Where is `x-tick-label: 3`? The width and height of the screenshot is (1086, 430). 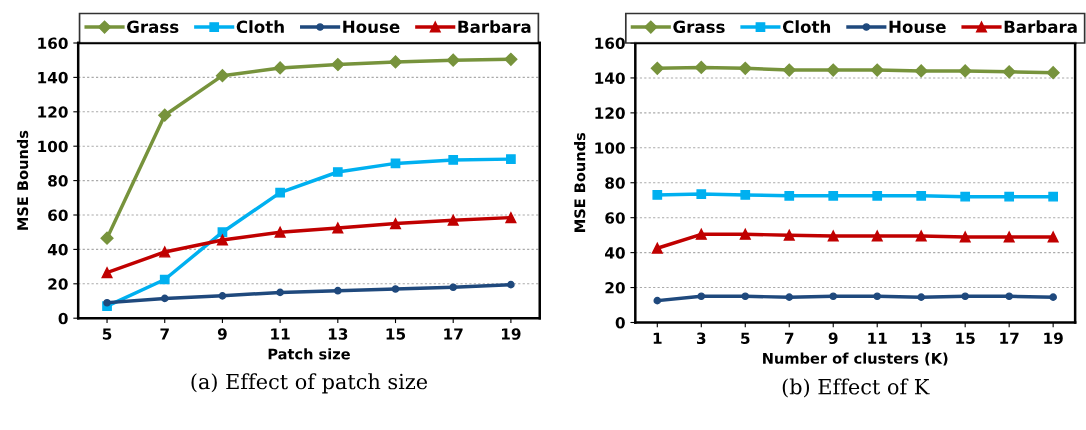 x-tick-label: 3 is located at coordinates (701, 338).